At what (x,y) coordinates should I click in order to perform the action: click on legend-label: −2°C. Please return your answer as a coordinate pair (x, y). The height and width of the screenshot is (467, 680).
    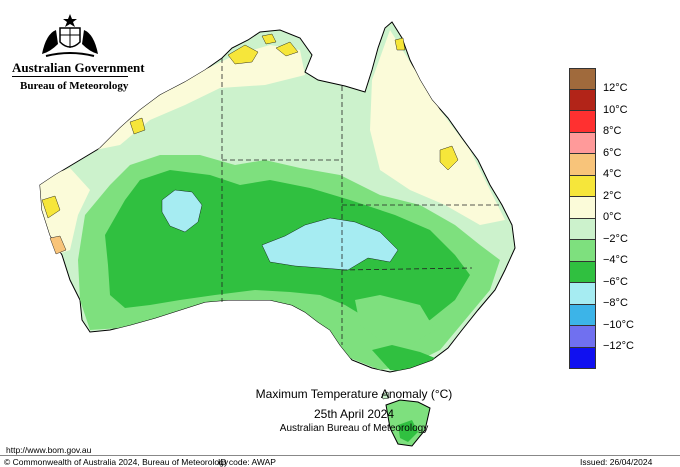
    Looking at the image, I should click on (615, 238).